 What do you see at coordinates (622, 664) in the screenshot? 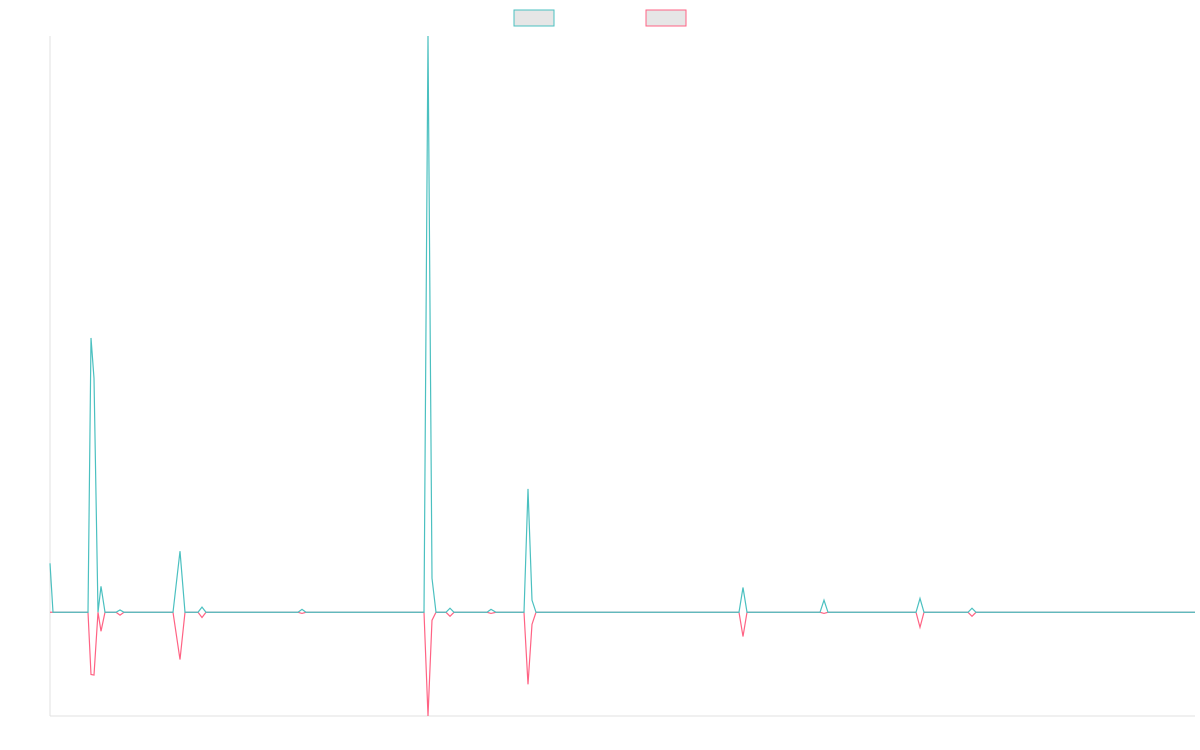
I see `series-line` at bounding box center [622, 664].